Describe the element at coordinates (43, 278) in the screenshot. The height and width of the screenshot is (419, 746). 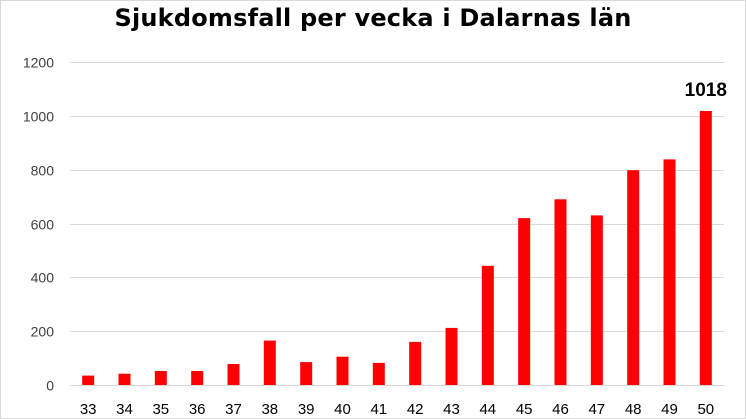
I see `y-tick-label-400: 400` at that location.